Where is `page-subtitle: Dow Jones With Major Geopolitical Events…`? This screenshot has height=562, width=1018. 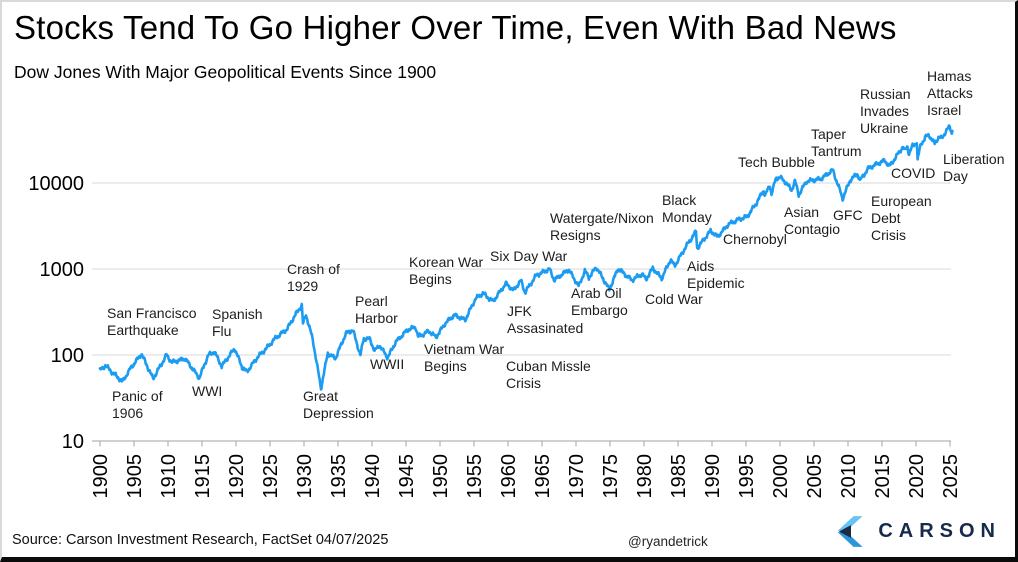
page-subtitle: Dow Jones With Major Geopolitical Events… is located at coordinates (225, 72).